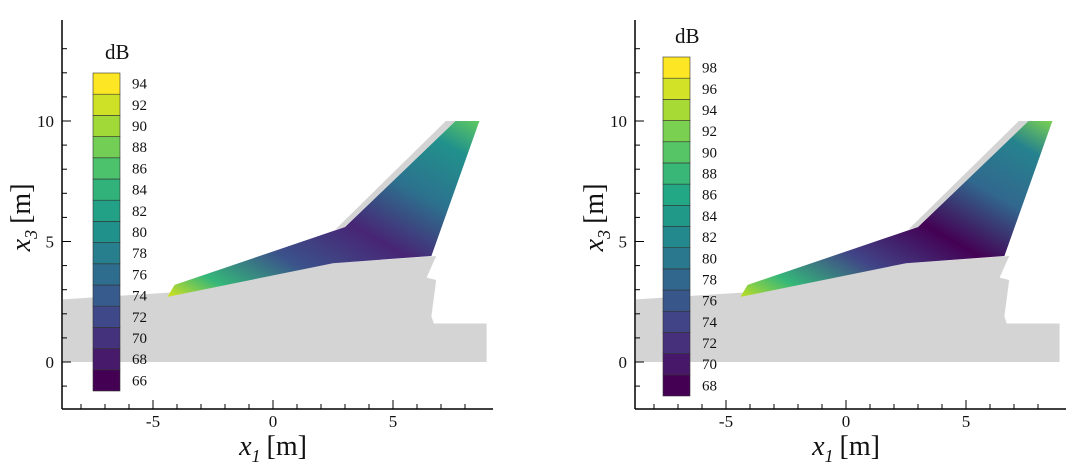 This screenshot has height=467, width=1092. I want to click on wing-surface, so click(896, 209).